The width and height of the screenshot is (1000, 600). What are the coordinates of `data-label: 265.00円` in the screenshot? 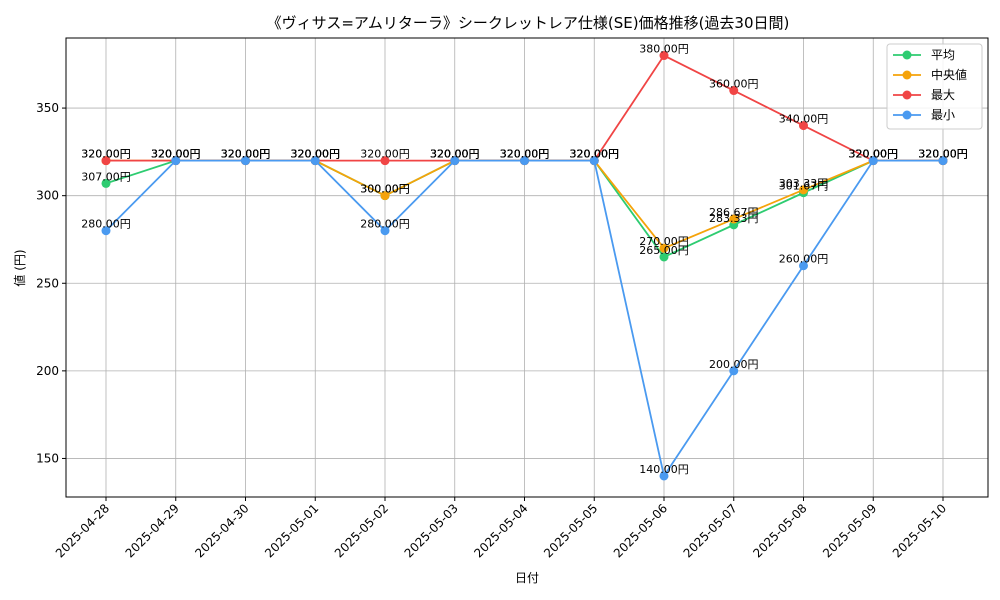 It's located at (664, 250).